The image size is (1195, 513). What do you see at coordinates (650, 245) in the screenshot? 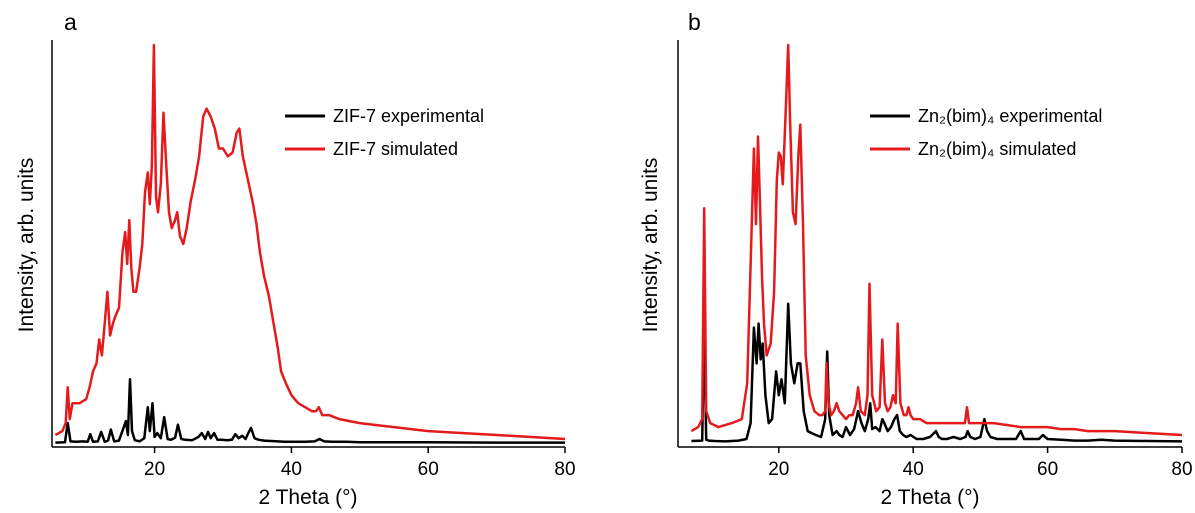
I see `panel-b-y-axis-label: Intensity, arb. units` at bounding box center [650, 245].